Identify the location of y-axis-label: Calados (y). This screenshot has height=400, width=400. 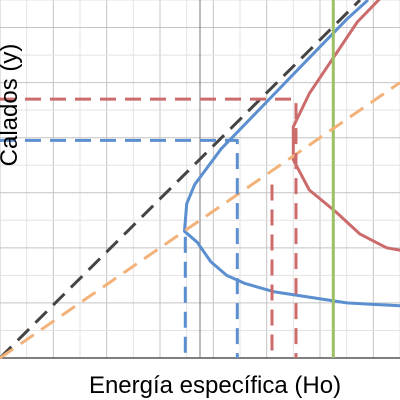
(11, 105).